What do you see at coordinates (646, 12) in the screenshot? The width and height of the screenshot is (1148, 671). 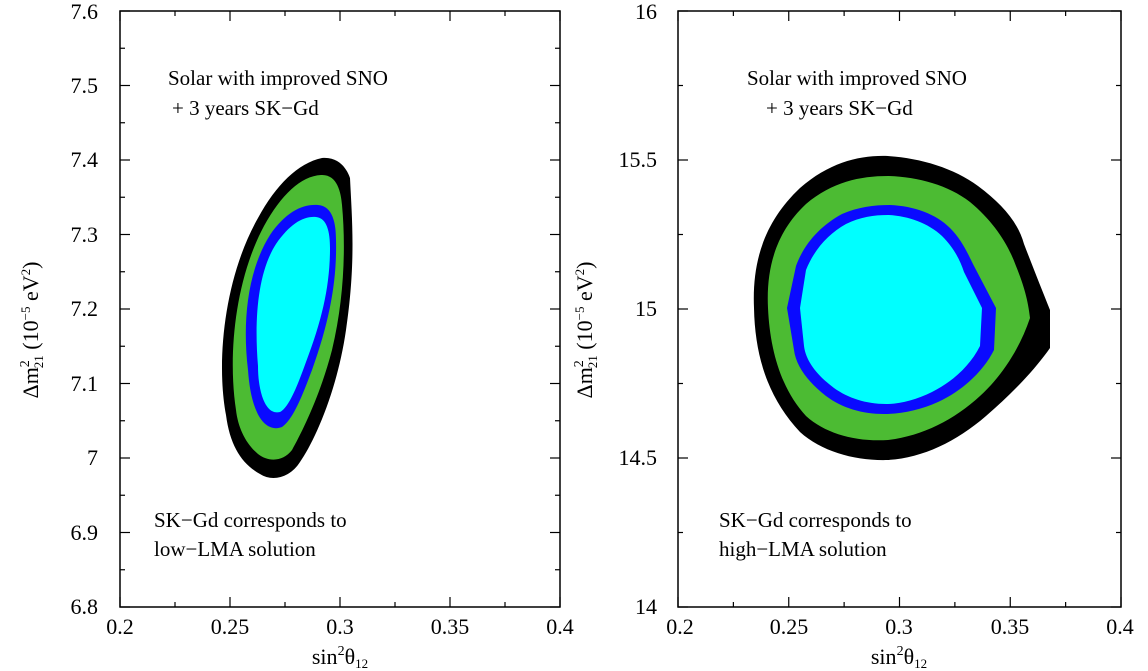 I see `right-ytick-label: 16` at bounding box center [646, 12].